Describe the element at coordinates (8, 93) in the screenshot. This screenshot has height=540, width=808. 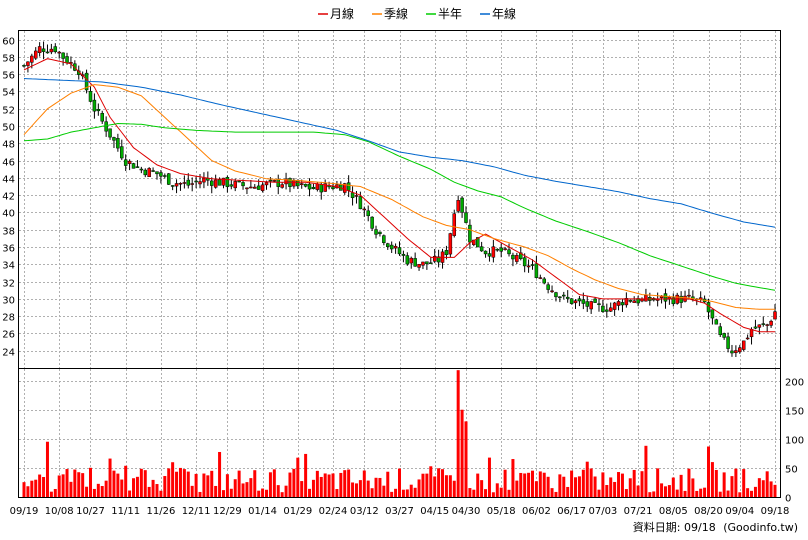
I see `price-tick-label: 54` at that location.